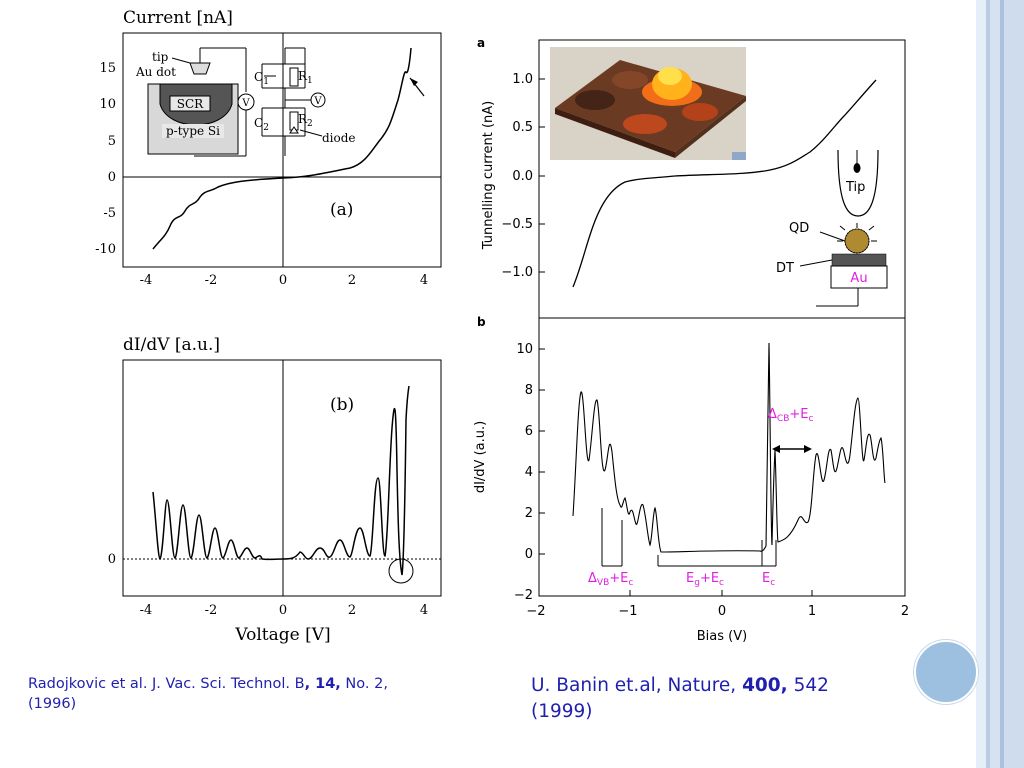 This screenshot has width=1024, height=768. I want to click on citation-left-volume: , 14,, so click(322, 684).